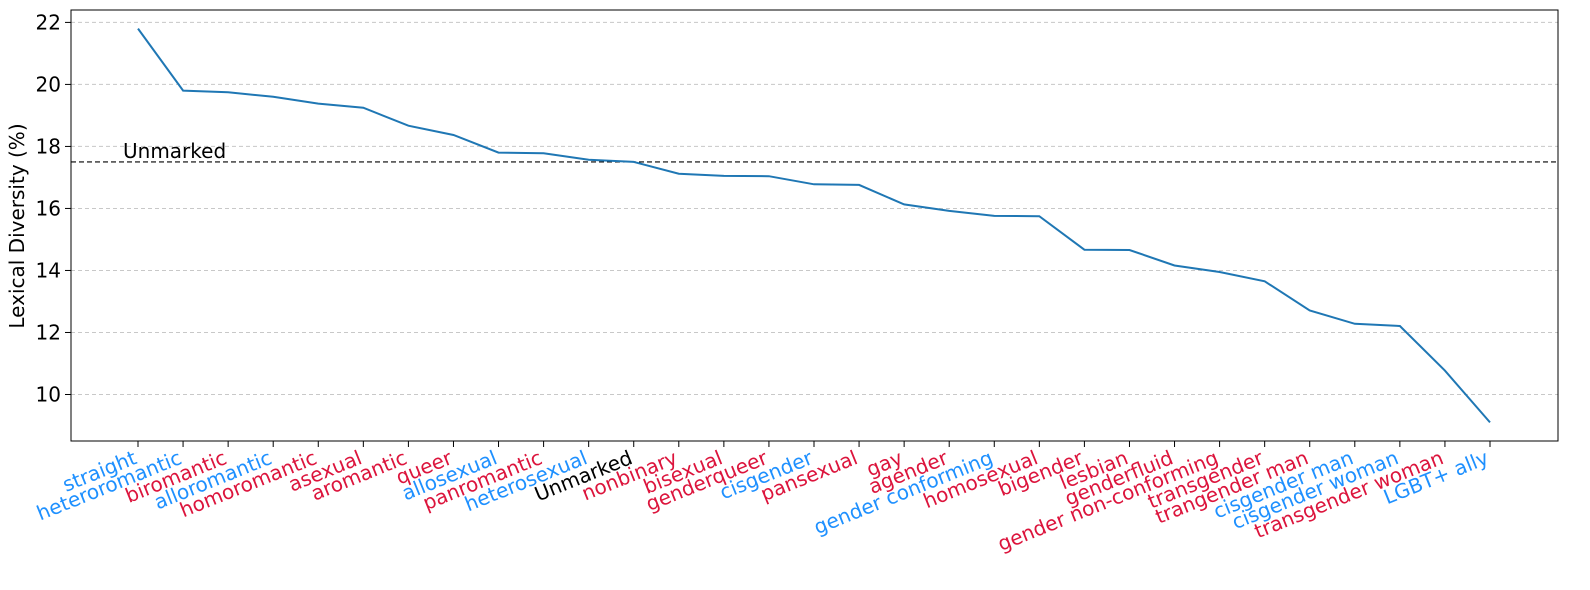 The width and height of the screenshot is (1590, 590). What do you see at coordinates (48, 208) in the screenshot?
I see `y-tick-label: 16` at bounding box center [48, 208].